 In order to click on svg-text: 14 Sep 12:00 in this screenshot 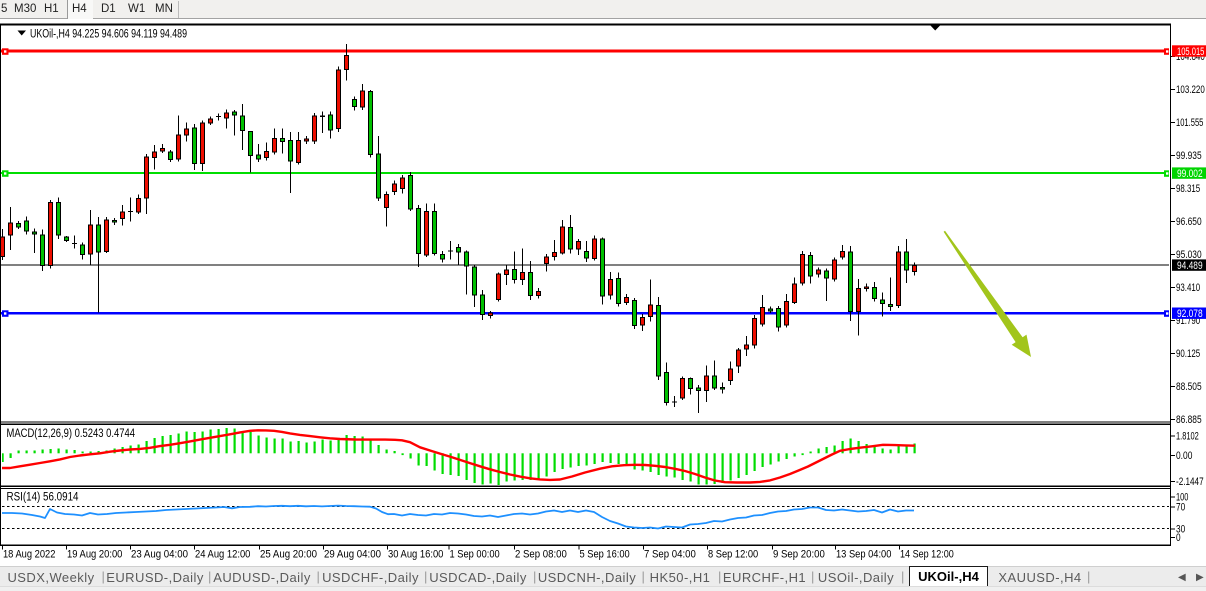, I will do `click(927, 555)`.